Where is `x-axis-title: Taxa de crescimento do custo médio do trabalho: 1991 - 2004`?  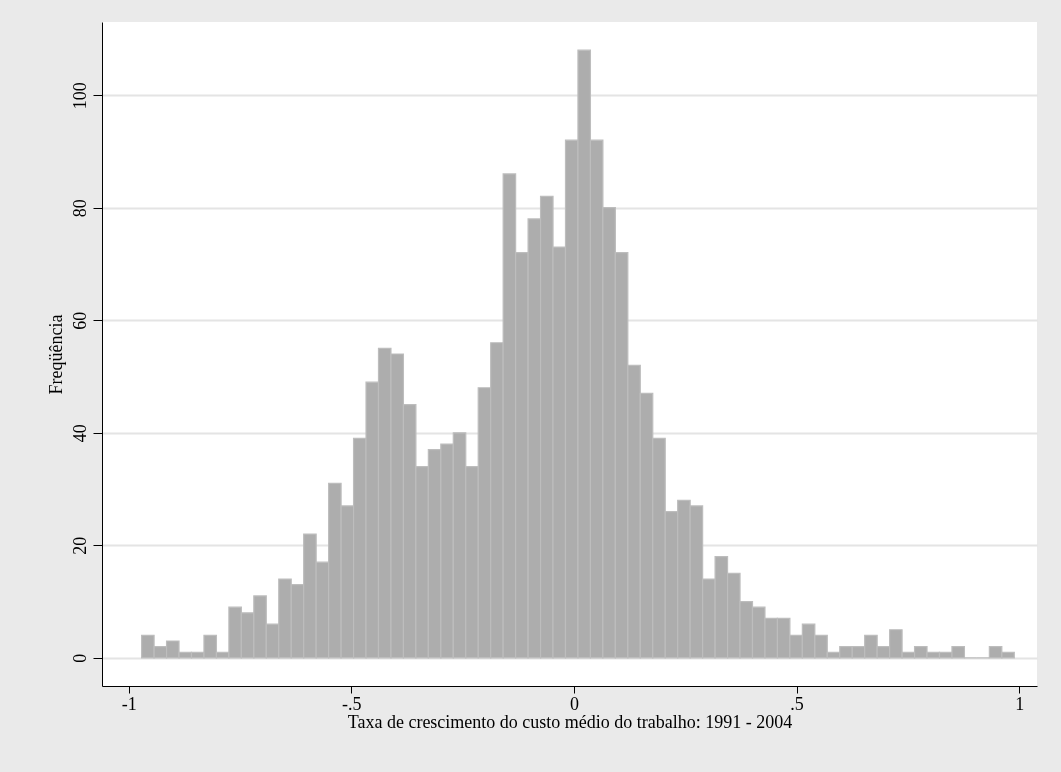 x-axis-title: Taxa de crescimento do custo médio do trabalho: 1991 - 2004 is located at coordinates (570, 721).